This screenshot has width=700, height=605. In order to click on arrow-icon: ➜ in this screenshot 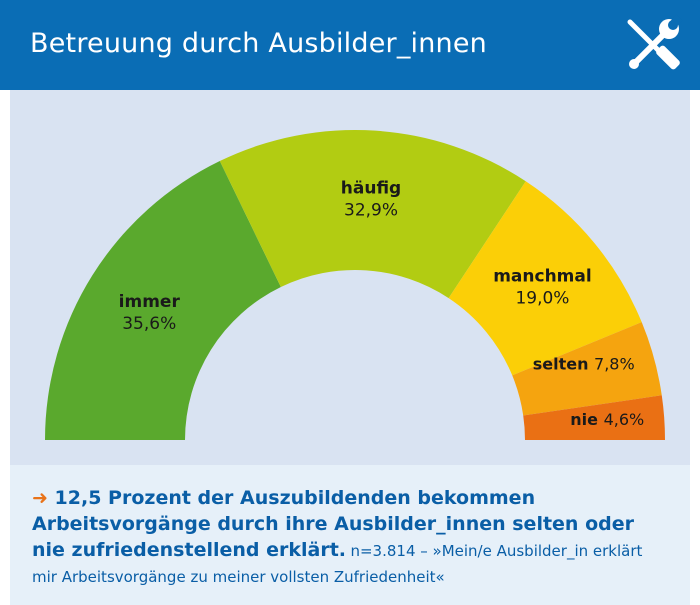, I will do `click(40, 498)`.